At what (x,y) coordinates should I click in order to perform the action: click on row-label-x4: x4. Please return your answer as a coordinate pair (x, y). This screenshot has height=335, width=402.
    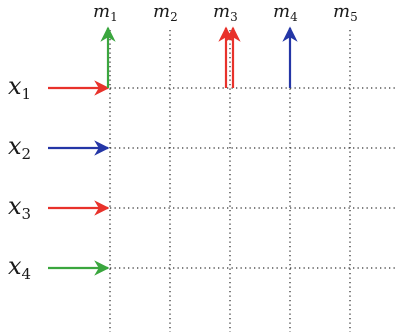
    Looking at the image, I should click on (19, 267).